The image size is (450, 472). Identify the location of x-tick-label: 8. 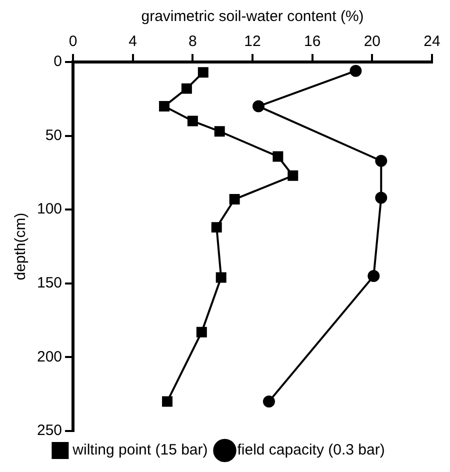
(192, 41).